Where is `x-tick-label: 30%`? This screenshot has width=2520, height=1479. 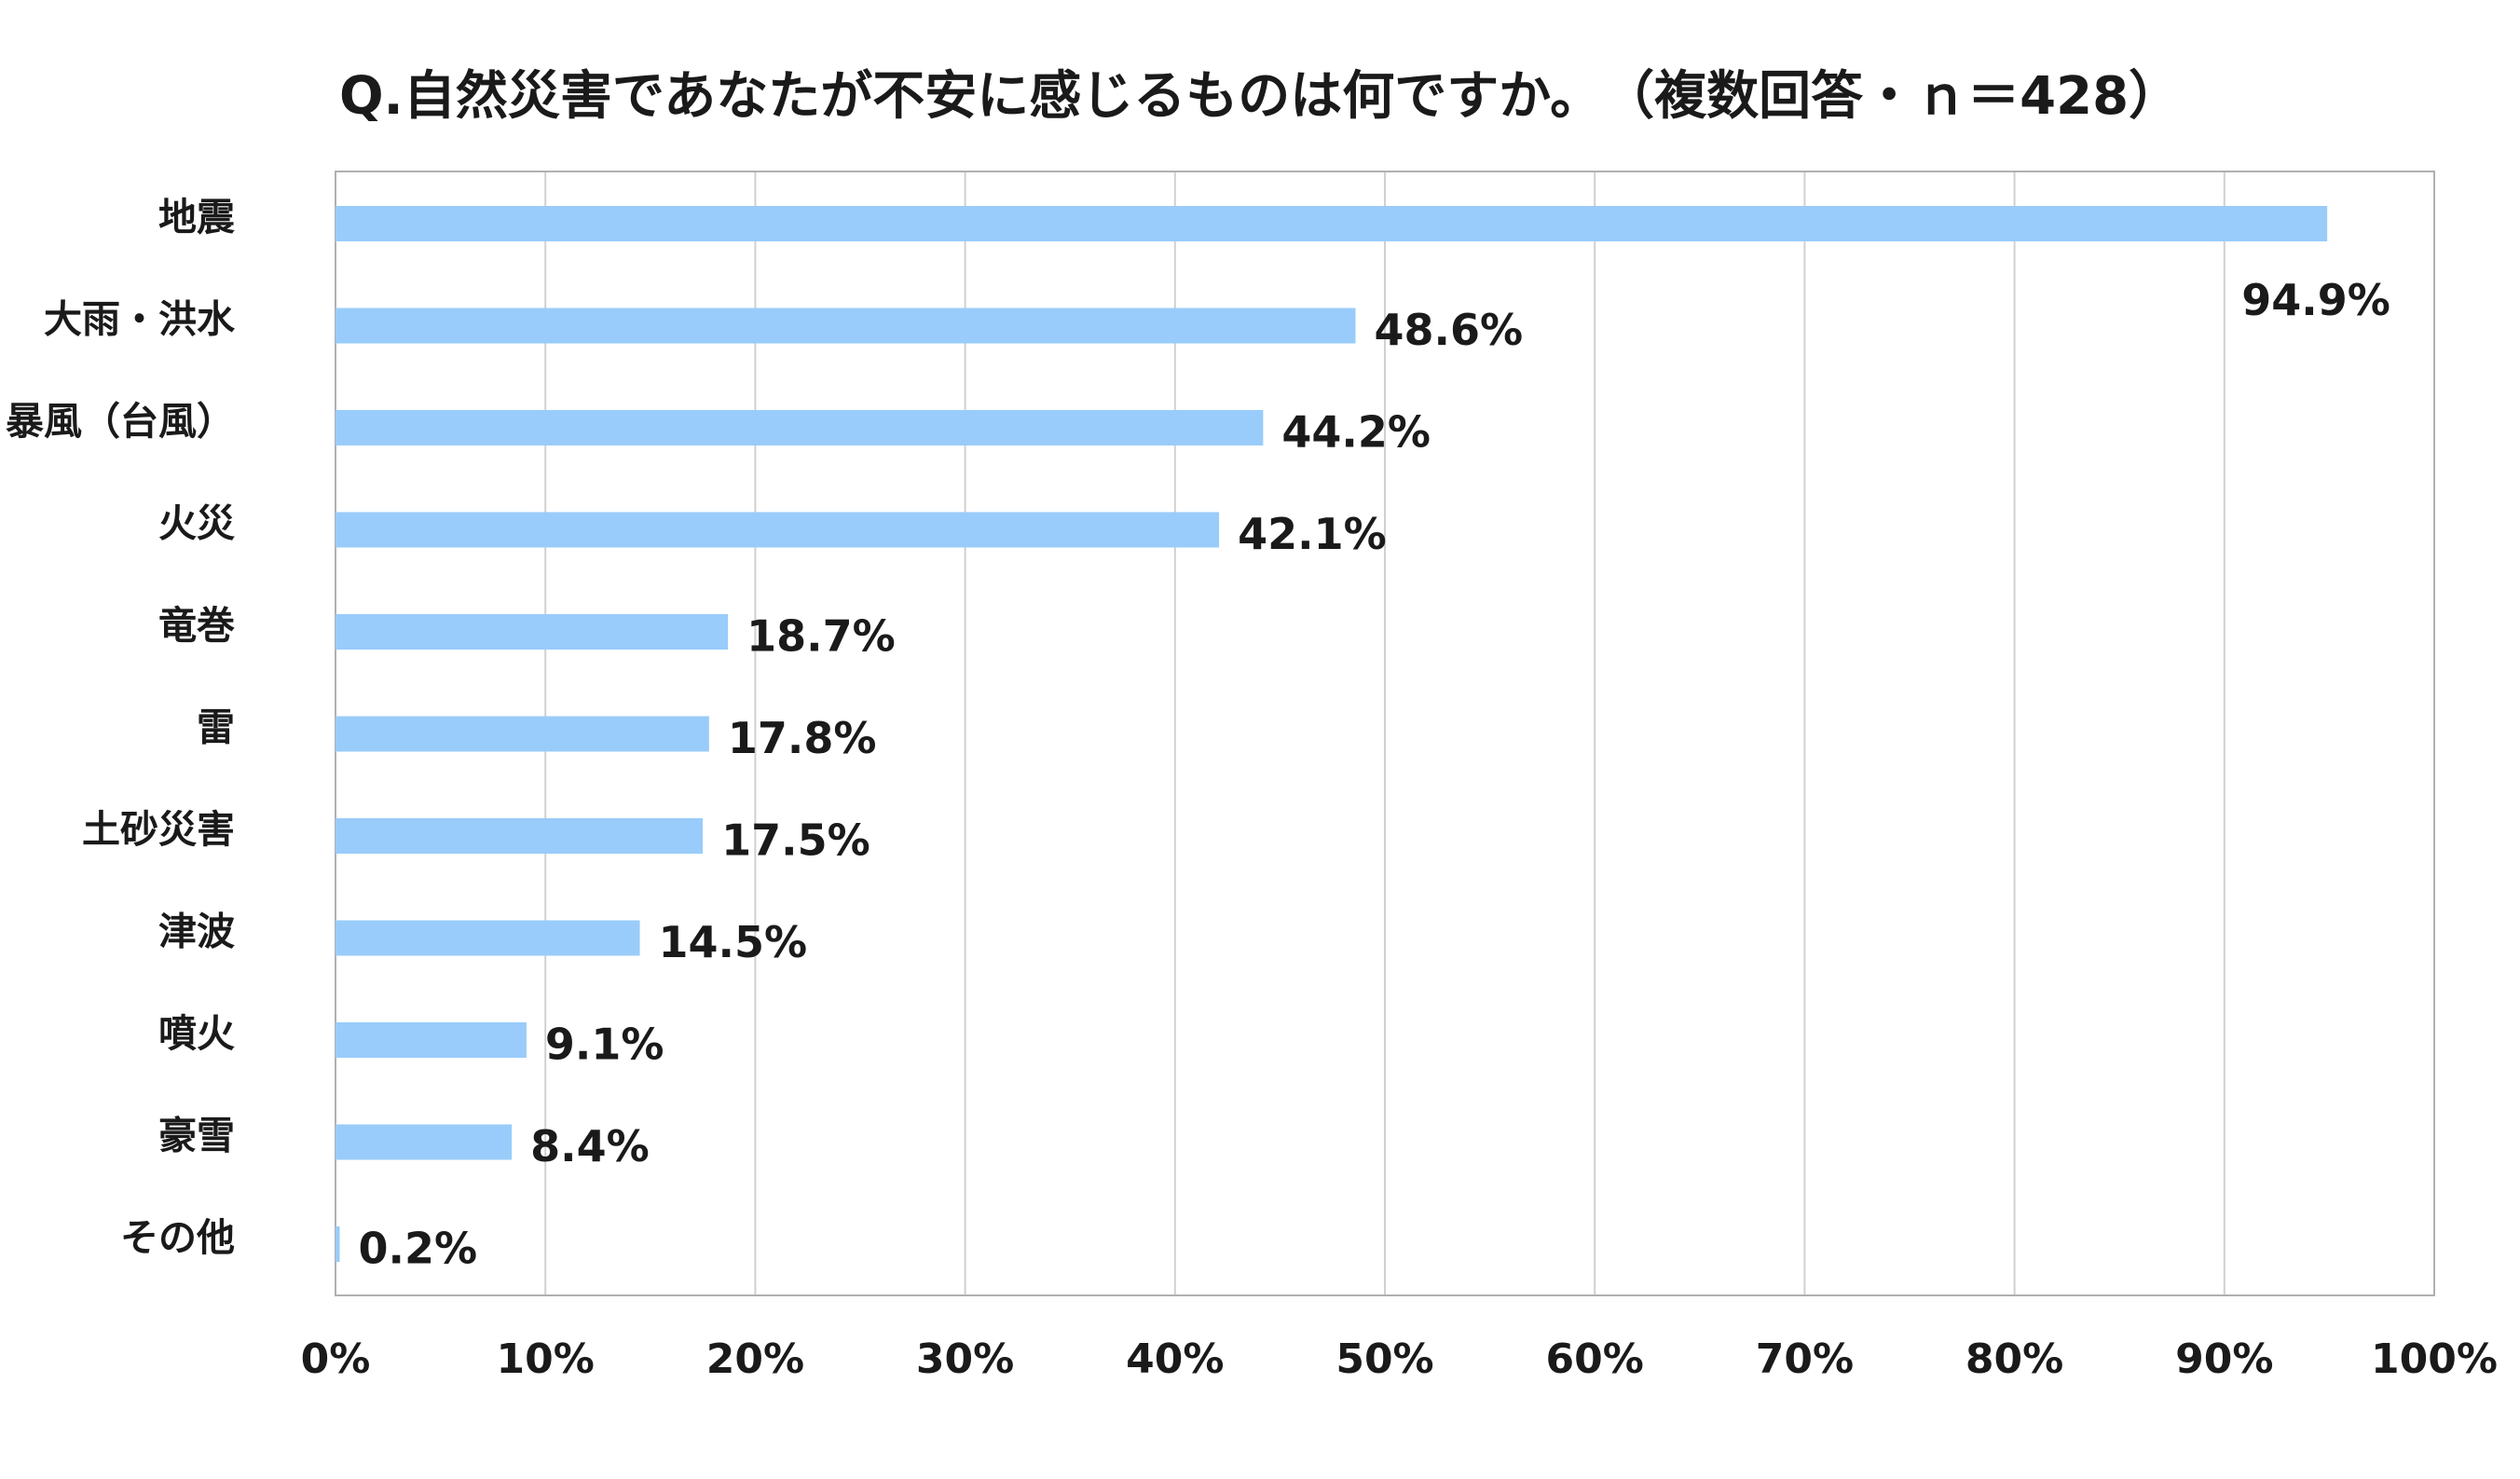
x-tick-label: 30% is located at coordinates (965, 1359).